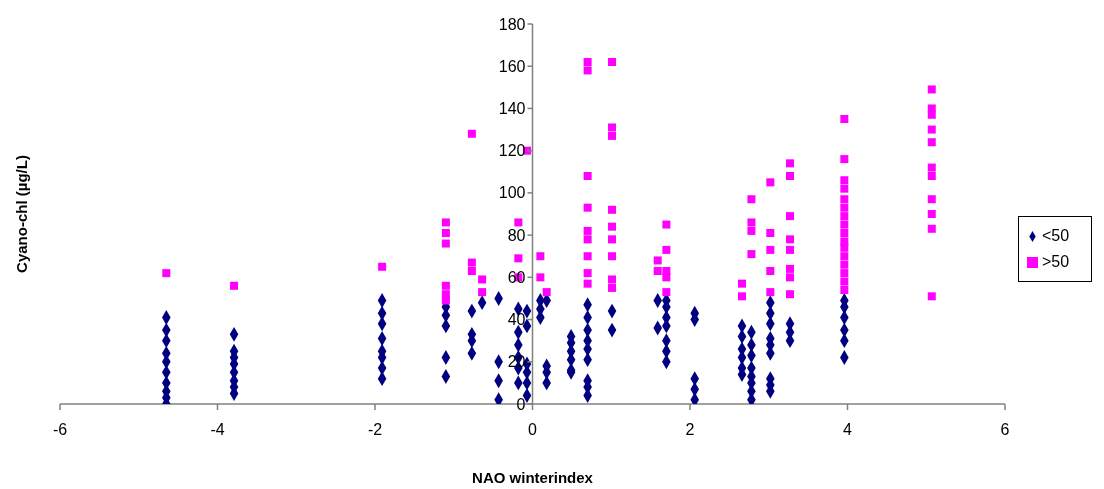 This screenshot has width=1104, height=489. Describe the element at coordinates (512, 109) in the screenshot. I see `y-tick-label: 140` at that location.